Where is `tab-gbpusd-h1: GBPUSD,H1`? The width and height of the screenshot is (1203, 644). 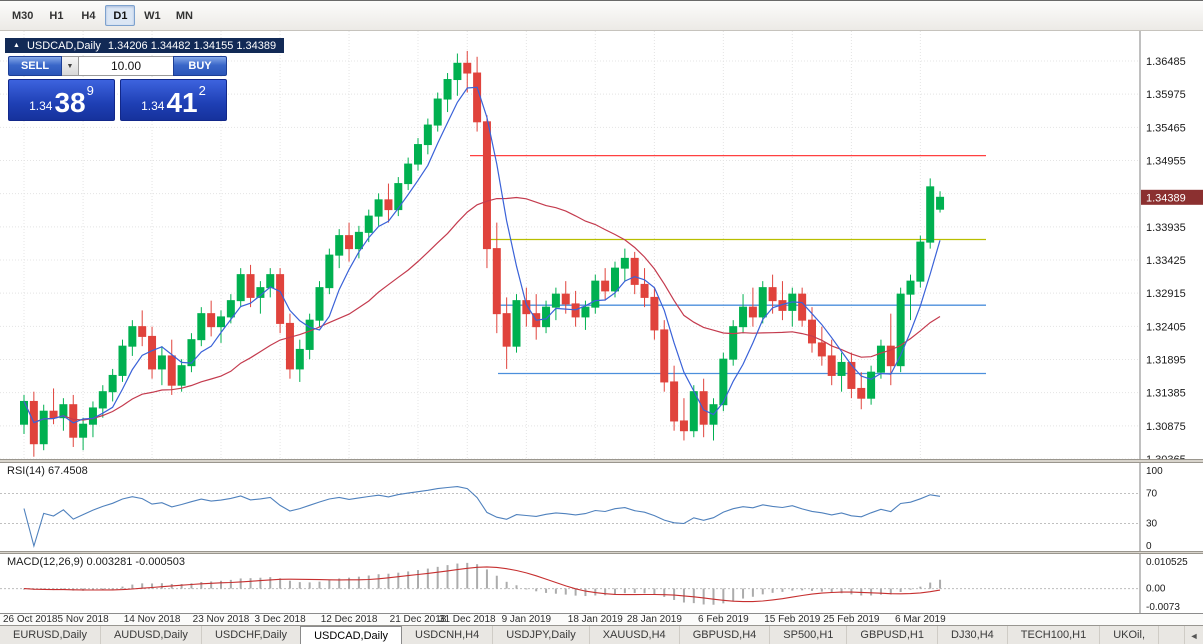
tab-gbpusd-h1: GBPUSD,H1 is located at coordinates (892, 635).